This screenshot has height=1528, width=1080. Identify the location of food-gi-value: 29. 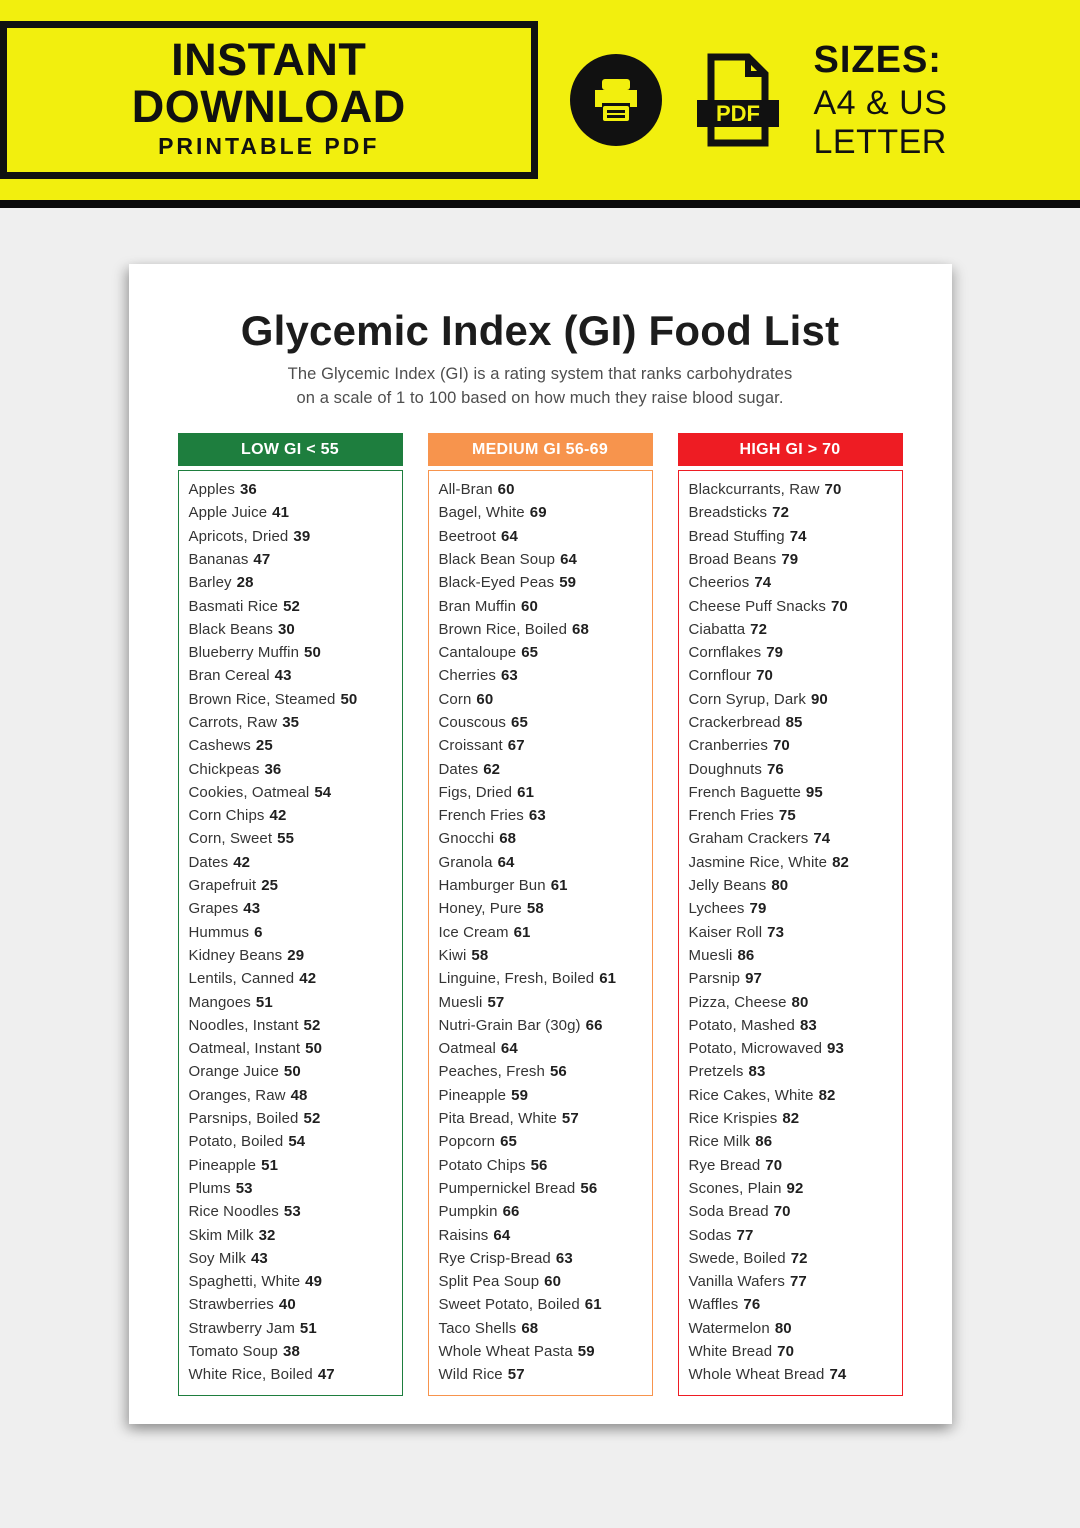
(296, 955).